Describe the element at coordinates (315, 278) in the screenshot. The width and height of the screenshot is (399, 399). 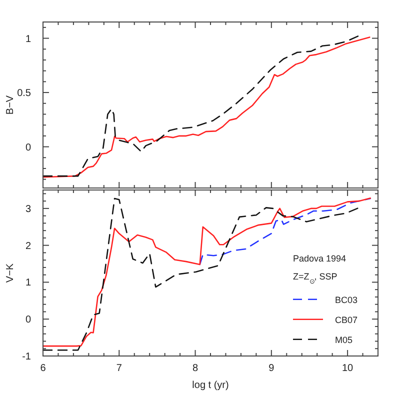
I see `annotation: Z=Z$_{⊙}$, SSP` at that location.